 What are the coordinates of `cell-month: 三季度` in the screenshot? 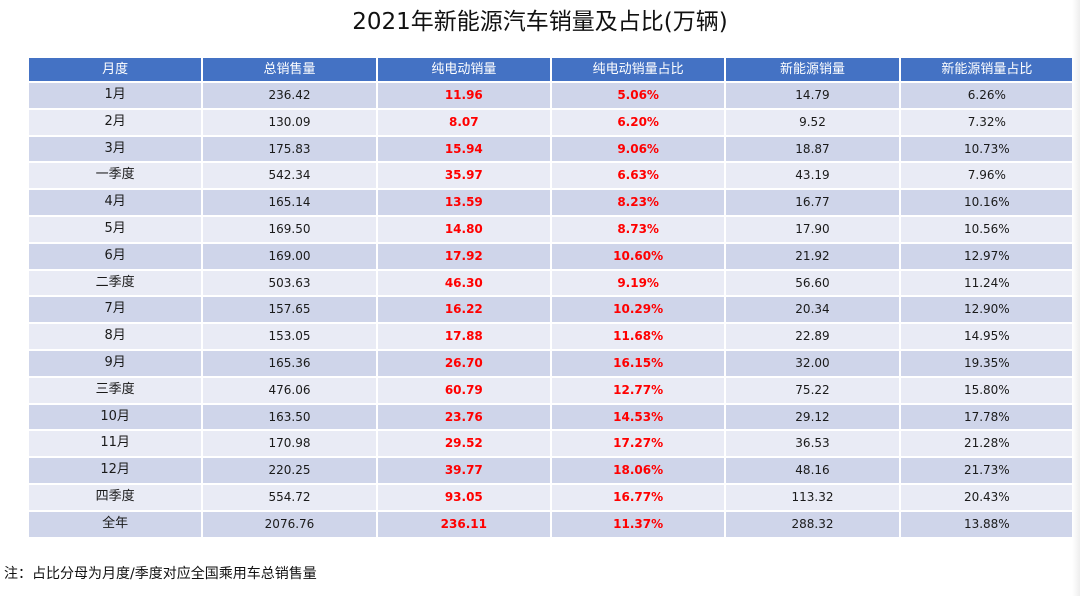 It's located at (115, 390).